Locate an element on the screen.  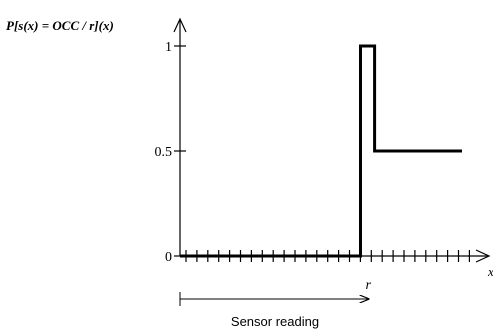
chart-title: P[s(x) = OCC / r](x) is located at coordinates (60, 25).